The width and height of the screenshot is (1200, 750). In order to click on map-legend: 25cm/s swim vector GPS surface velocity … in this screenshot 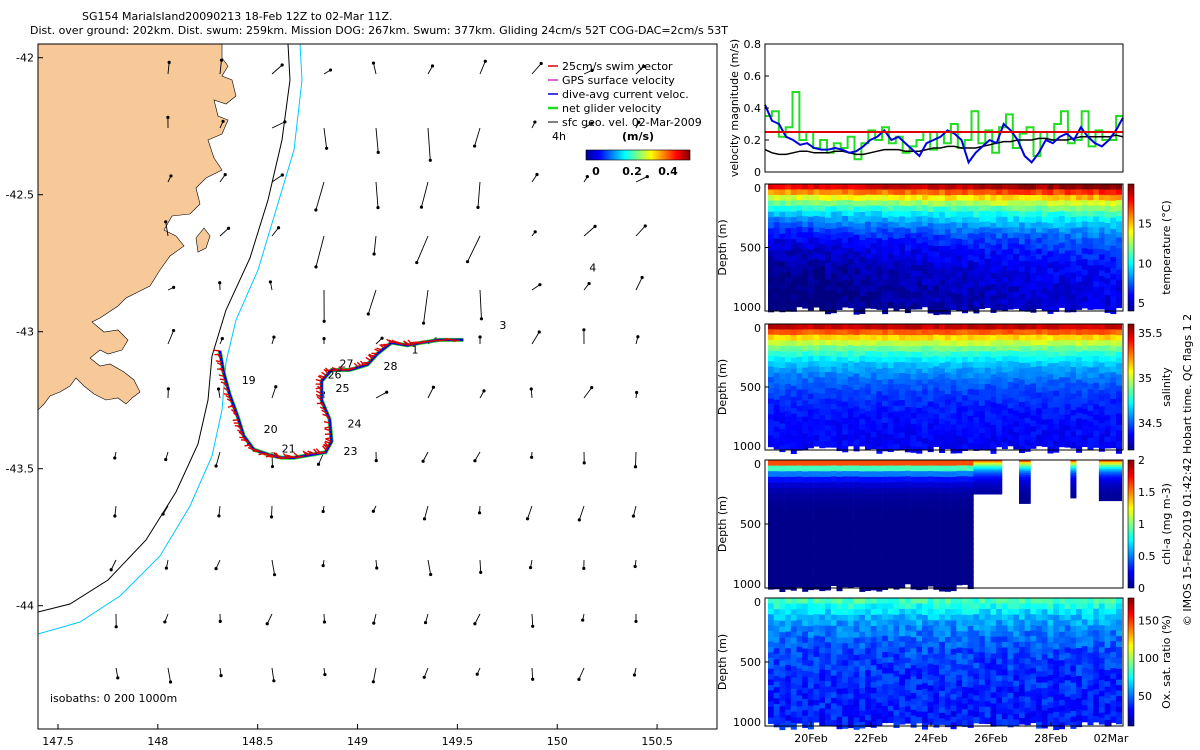, I will do `click(625, 101)`.